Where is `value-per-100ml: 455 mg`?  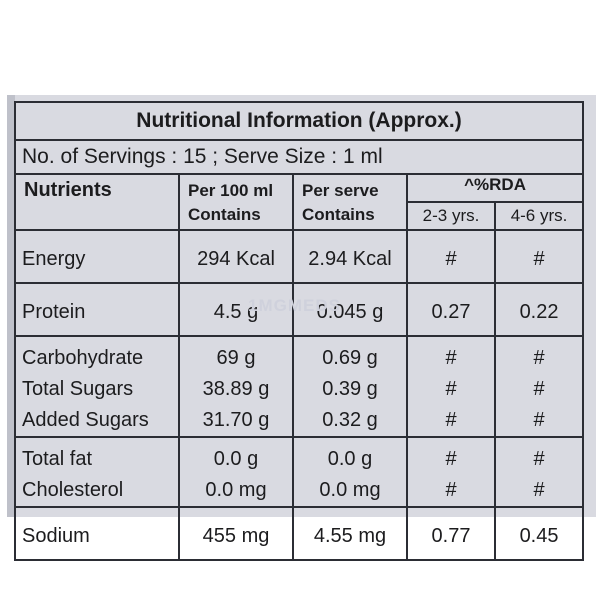
value-per-100ml: 455 mg is located at coordinates (236, 536).